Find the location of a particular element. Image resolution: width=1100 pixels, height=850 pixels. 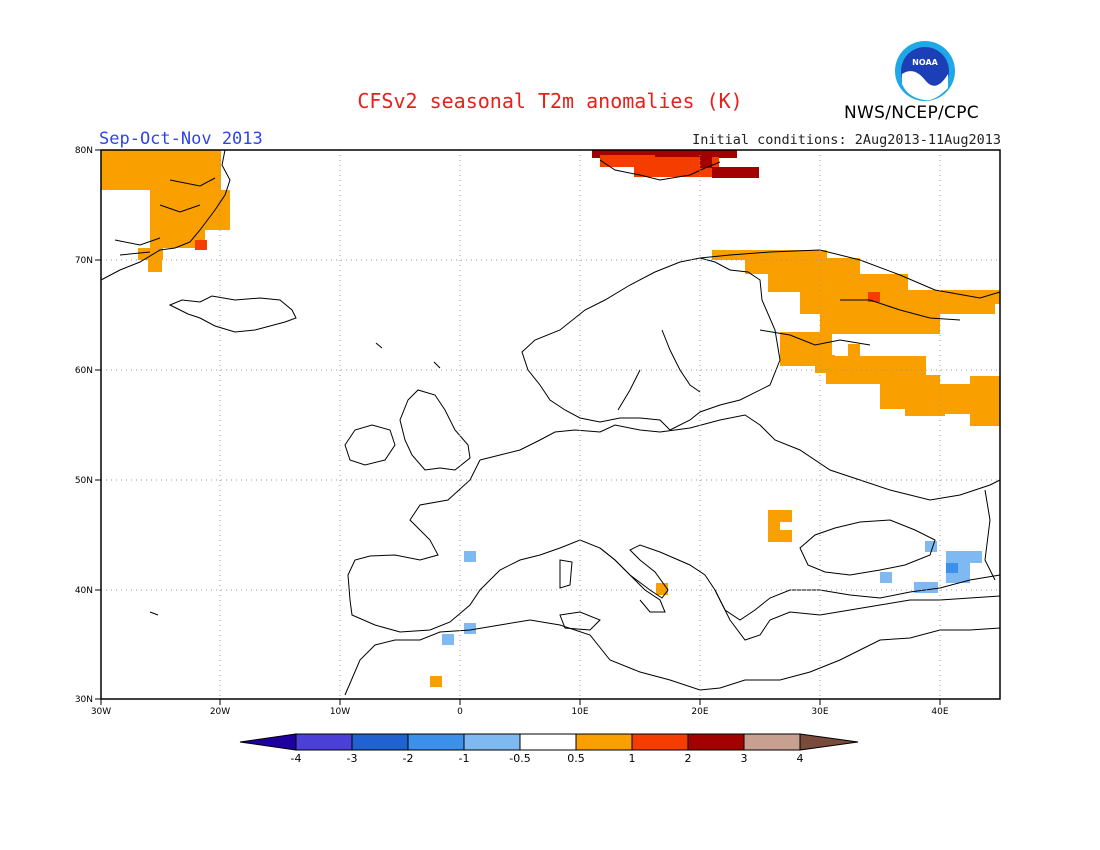

map-title: CFSv2 seasonal T2m anomalies (K) is located at coordinates (550, 101).